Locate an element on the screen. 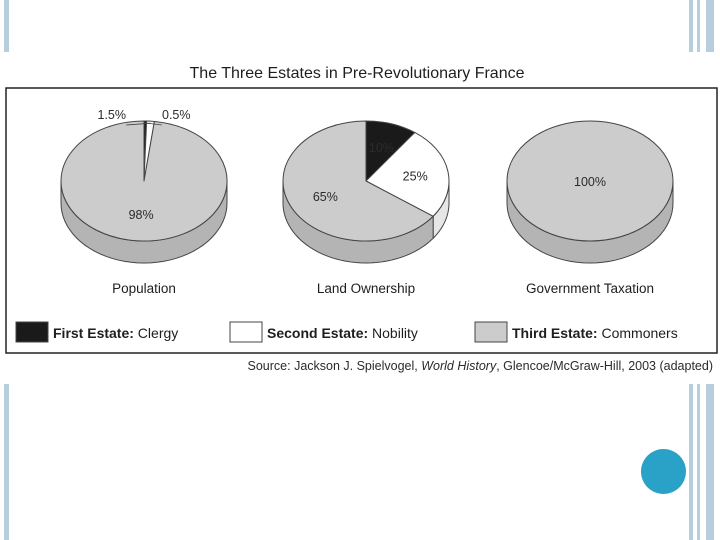 The image size is (720, 540). pie-1: 10% 25% 65% Land Ownership is located at coordinates (366, 208).